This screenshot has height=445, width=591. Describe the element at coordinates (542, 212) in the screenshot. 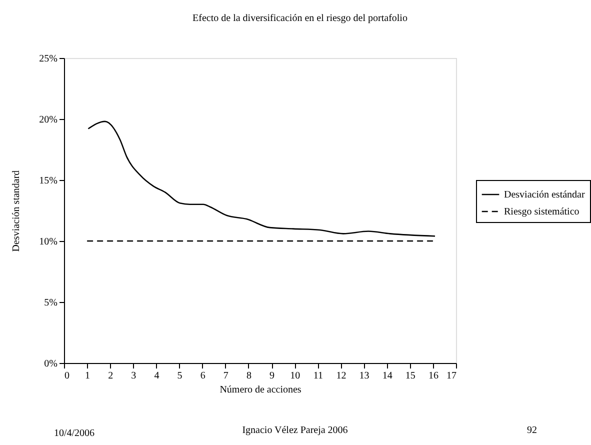

I see `legend-label: Riesgo sistemático` at that location.